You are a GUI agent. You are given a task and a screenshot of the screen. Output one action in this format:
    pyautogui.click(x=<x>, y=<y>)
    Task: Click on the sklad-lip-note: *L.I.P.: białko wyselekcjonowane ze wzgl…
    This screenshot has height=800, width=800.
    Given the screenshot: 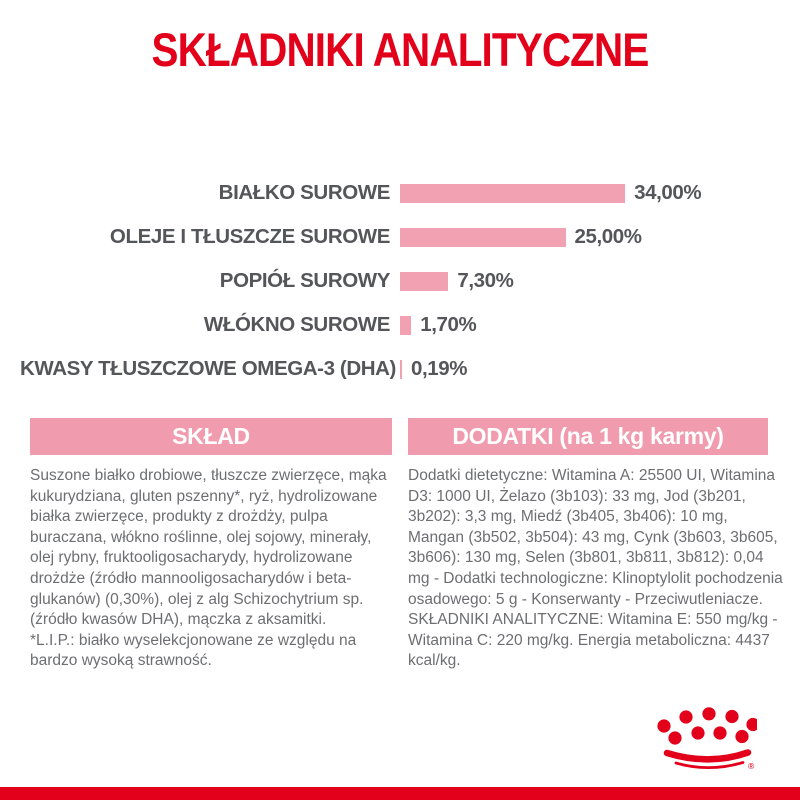 What is the action you would take?
    pyautogui.click(x=193, y=650)
    